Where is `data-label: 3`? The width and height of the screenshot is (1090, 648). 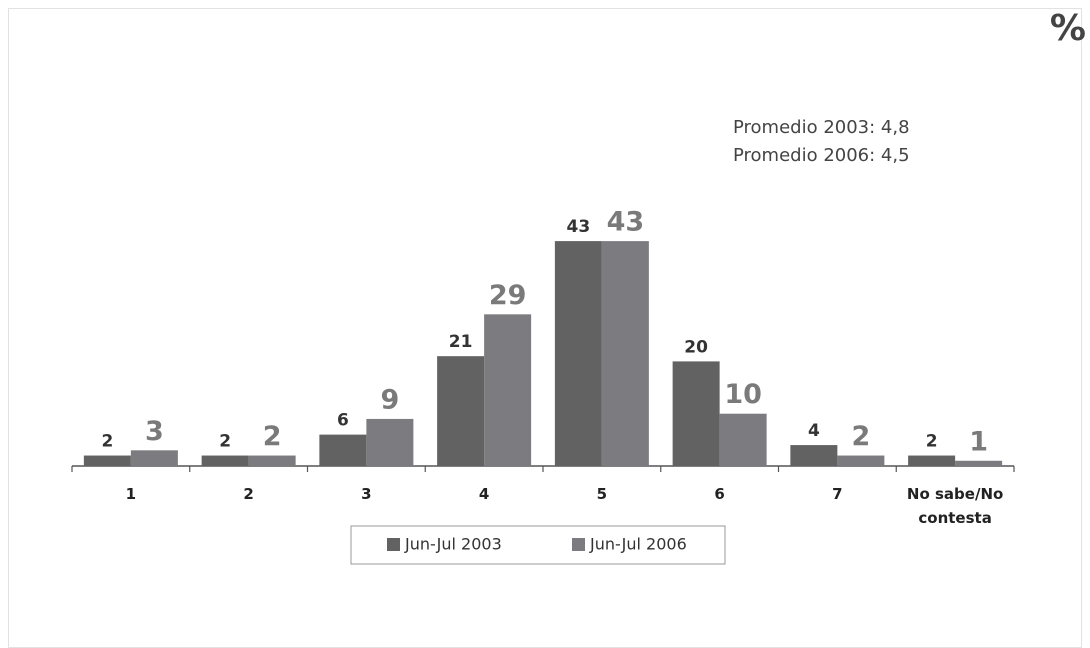
data-label: 3 is located at coordinates (154, 431).